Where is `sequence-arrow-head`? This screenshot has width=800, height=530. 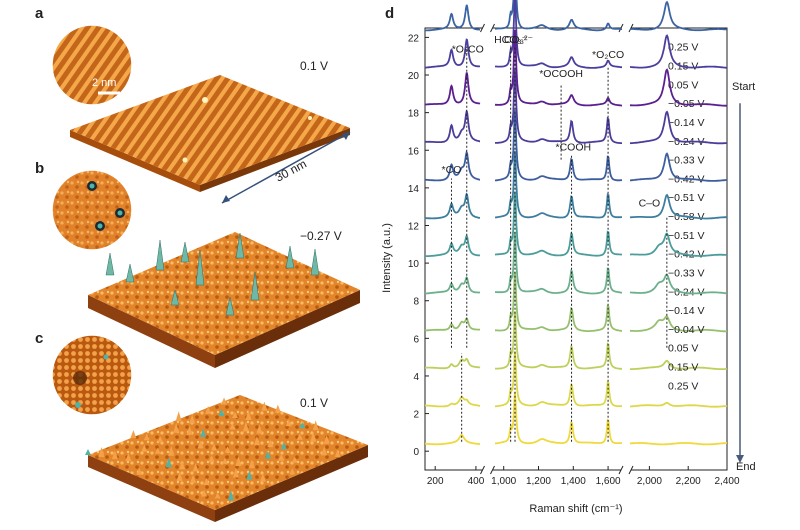 sequence-arrow-head is located at coordinates (740, 458).